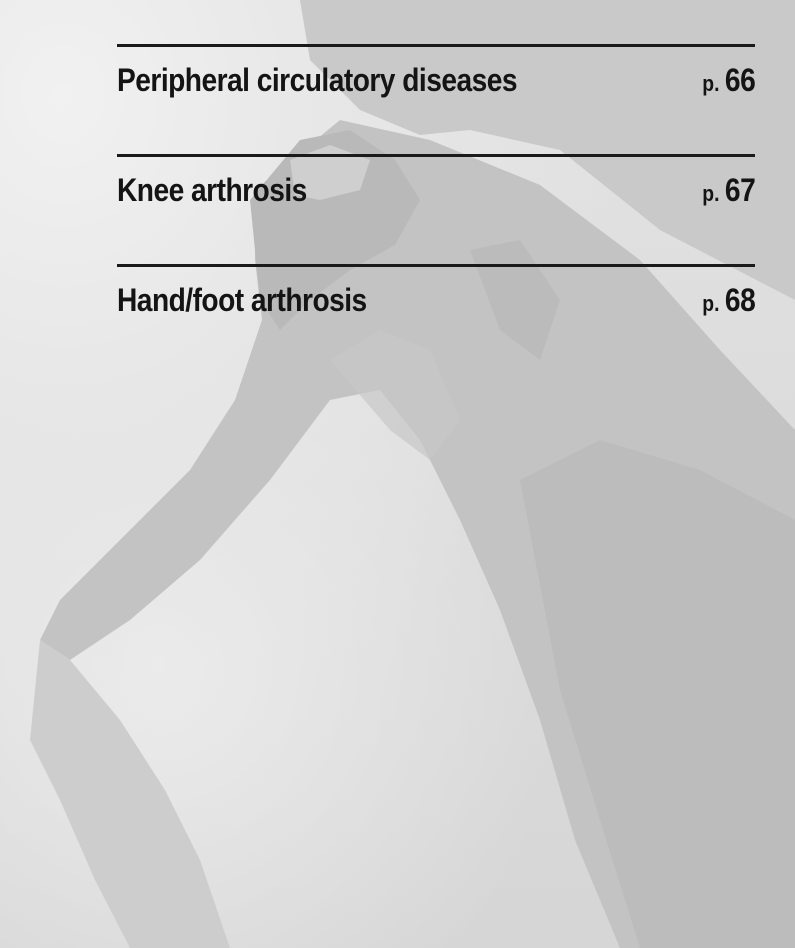 The width and height of the screenshot is (795, 948). I want to click on toc-entry-title: Peripheral circulatory diseases, so click(317, 80).